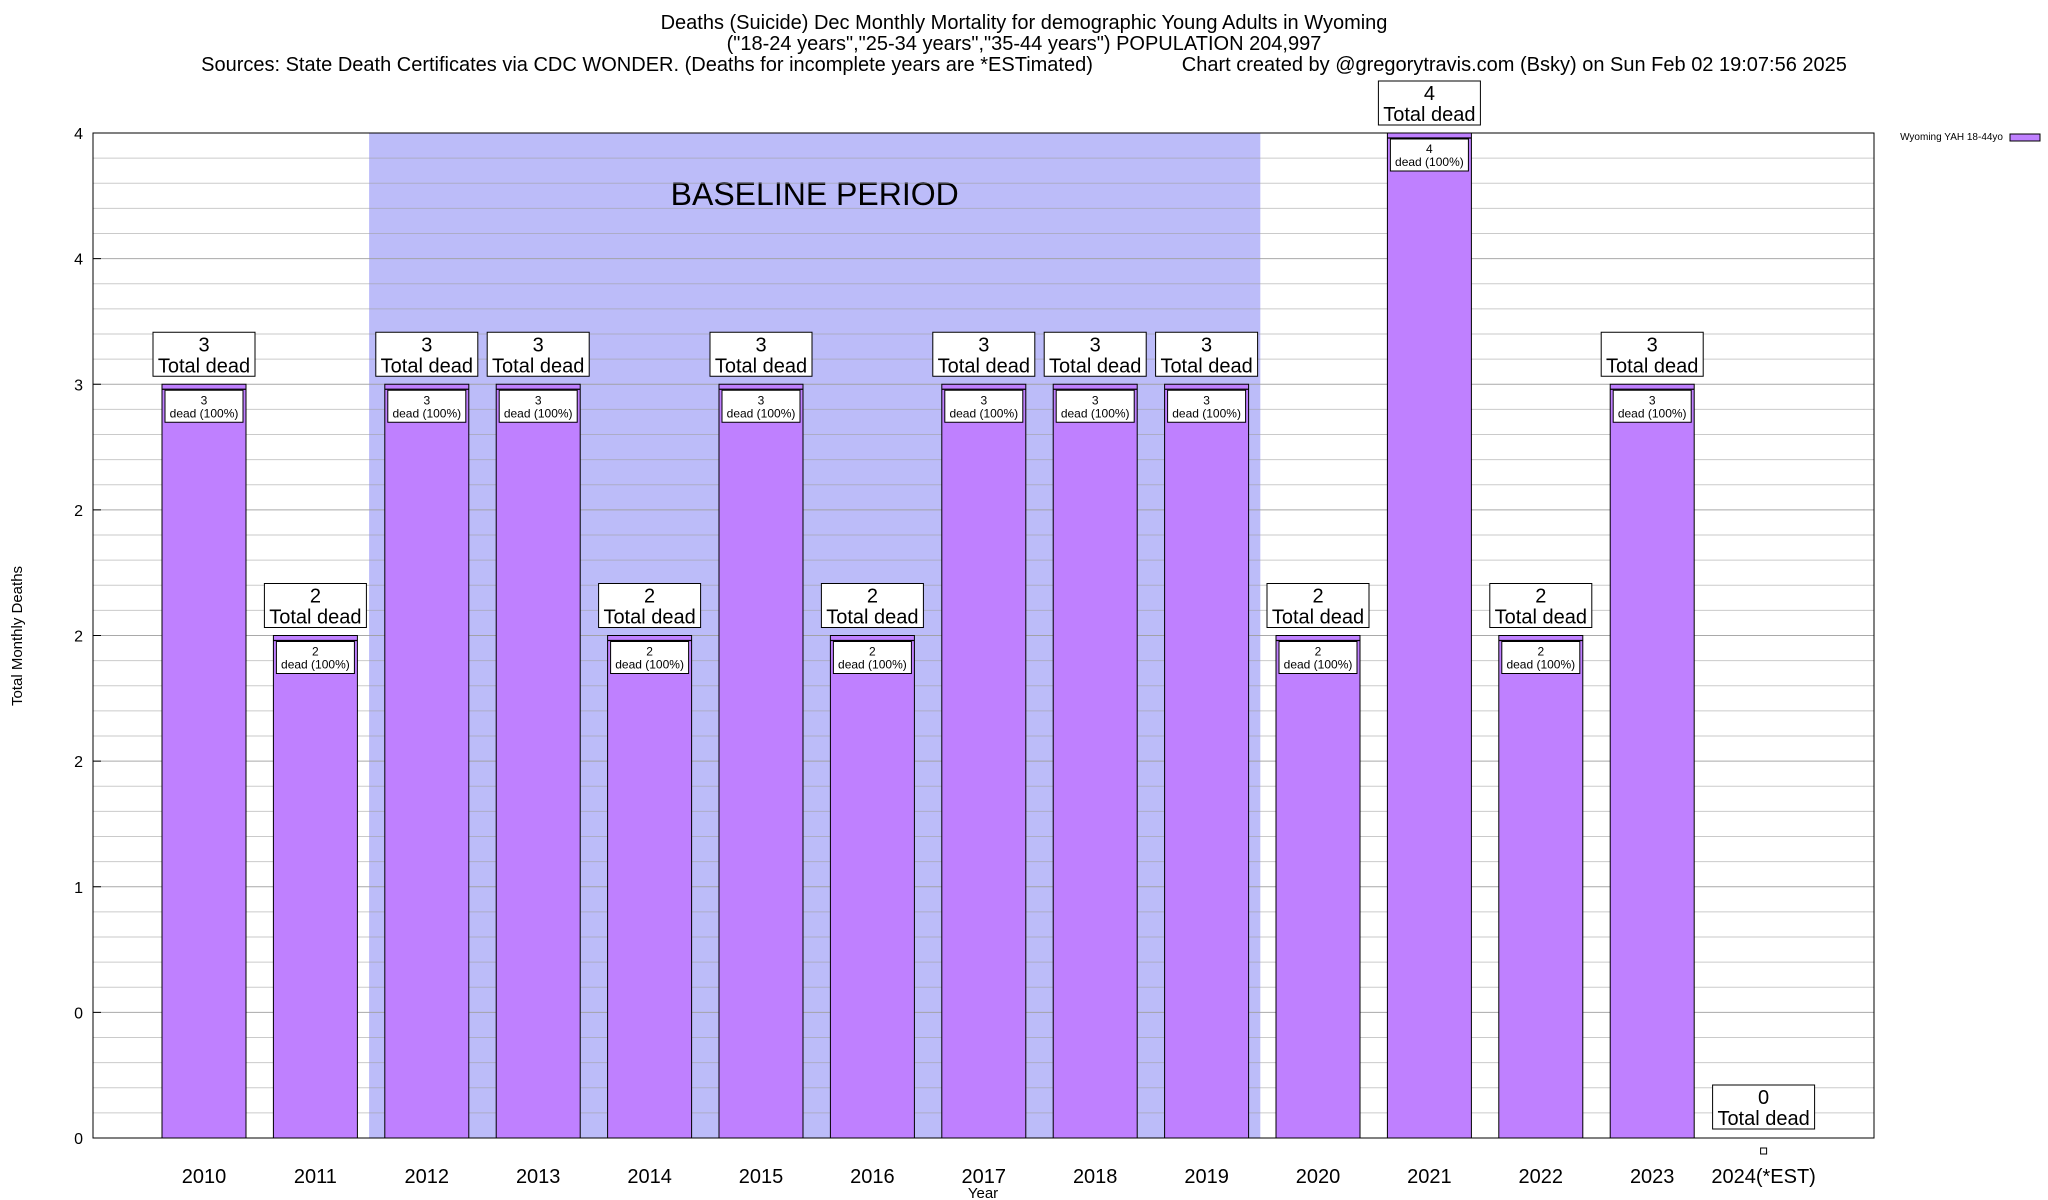 The image size is (2048, 1200). I want to click on bar-2013, so click(538, 761).